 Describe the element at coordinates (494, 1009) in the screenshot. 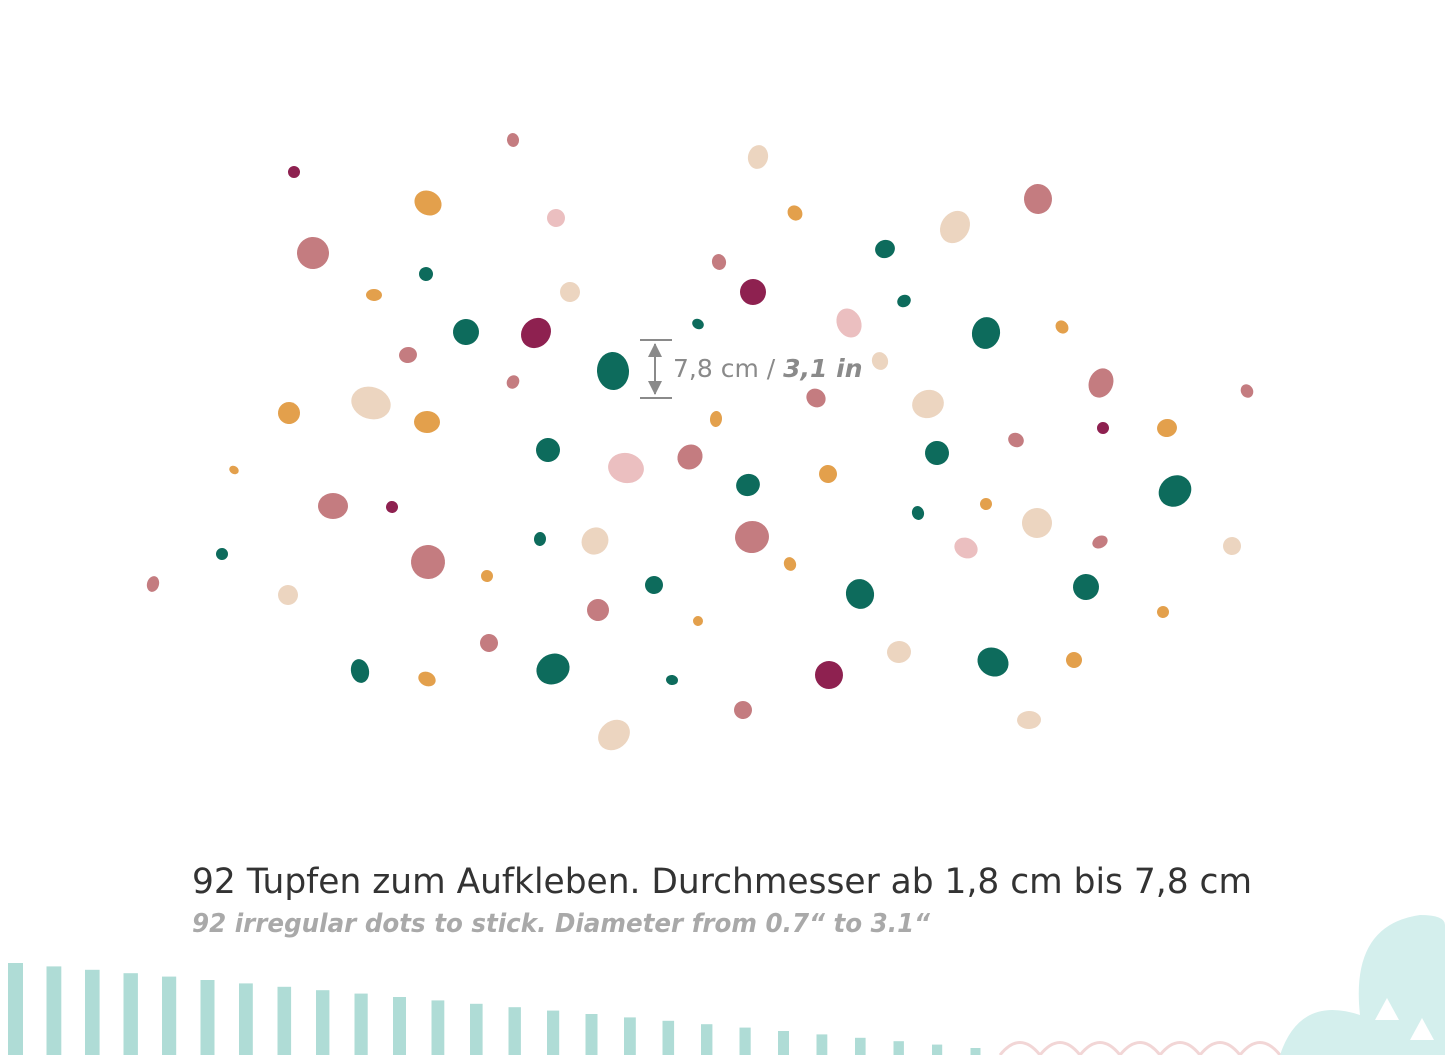

I see `stripes` at that location.